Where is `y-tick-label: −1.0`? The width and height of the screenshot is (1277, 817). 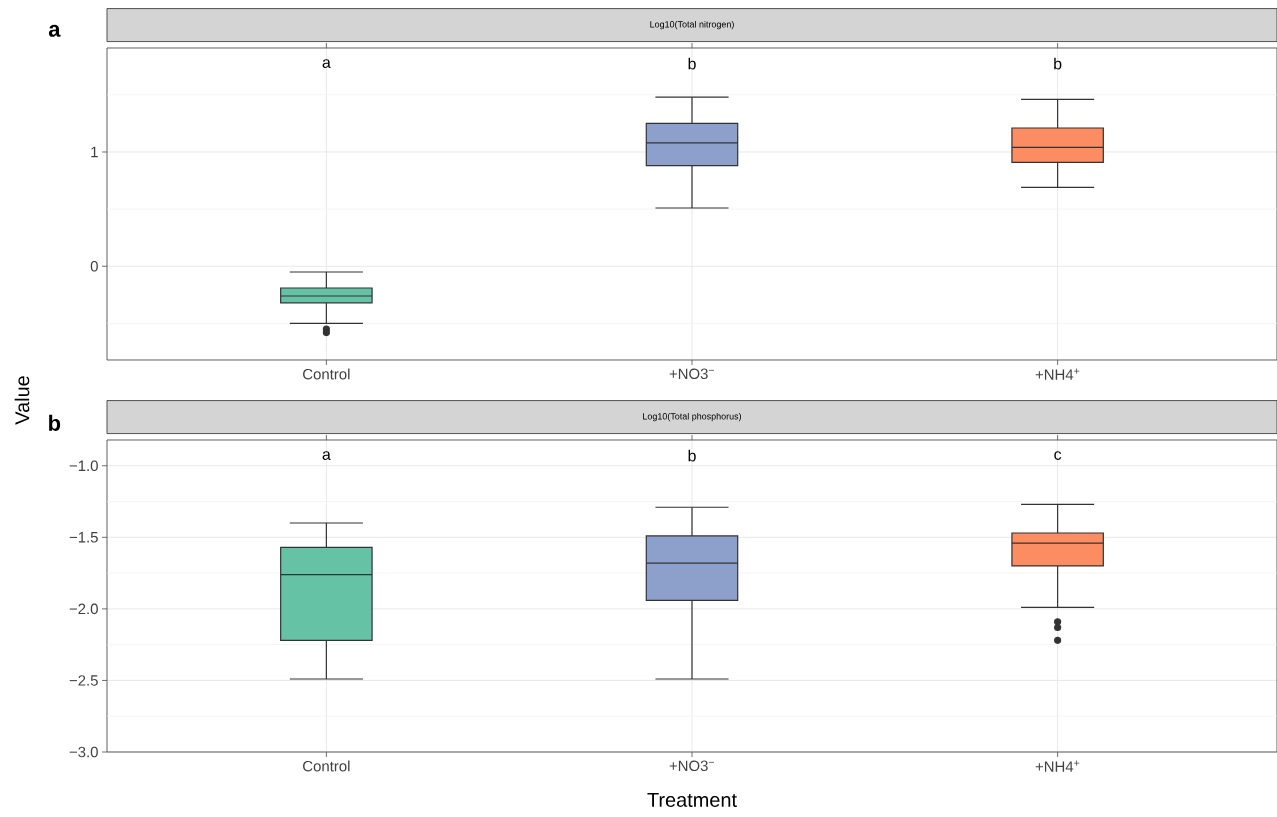 y-tick-label: −1.0 is located at coordinates (83, 466).